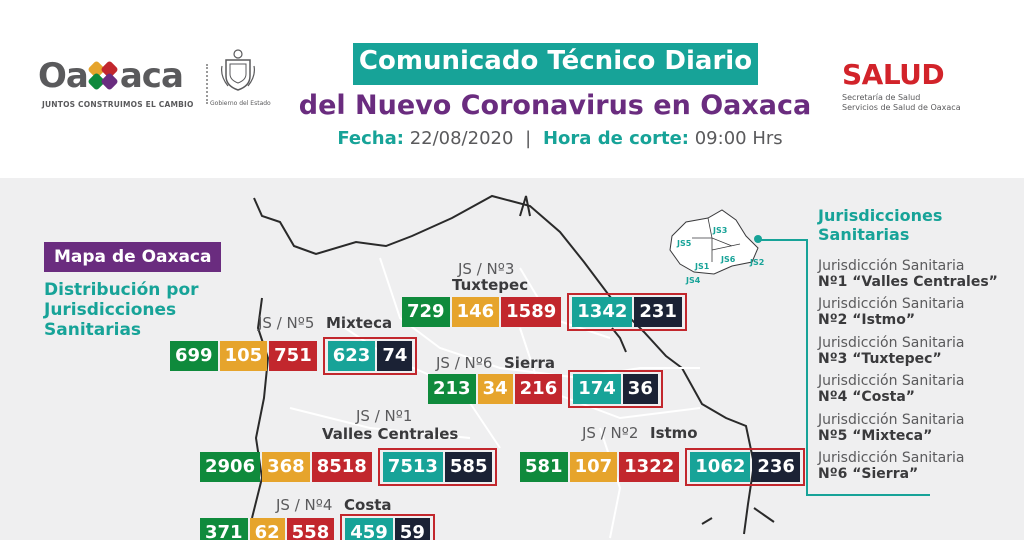 This screenshot has height=540, width=1024. I want to click on js4-name: Costa, so click(368, 505).